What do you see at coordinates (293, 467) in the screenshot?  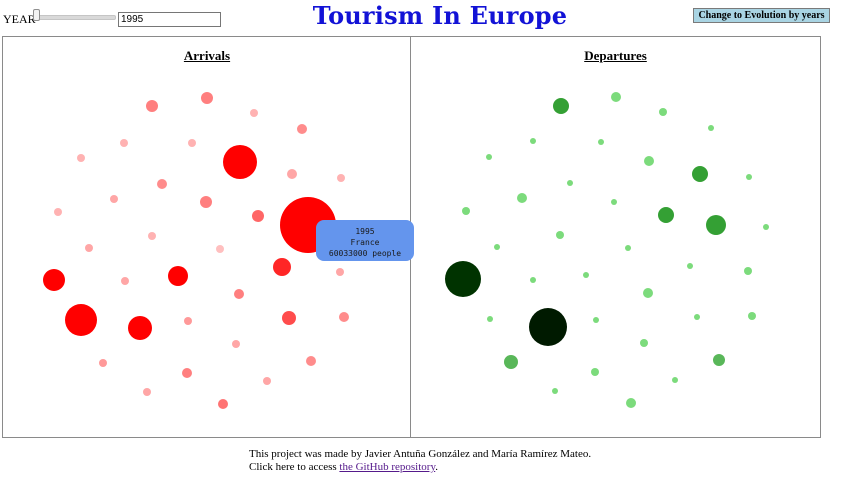 I see `footer-link-prefix: Click here to access` at bounding box center [293, 467].